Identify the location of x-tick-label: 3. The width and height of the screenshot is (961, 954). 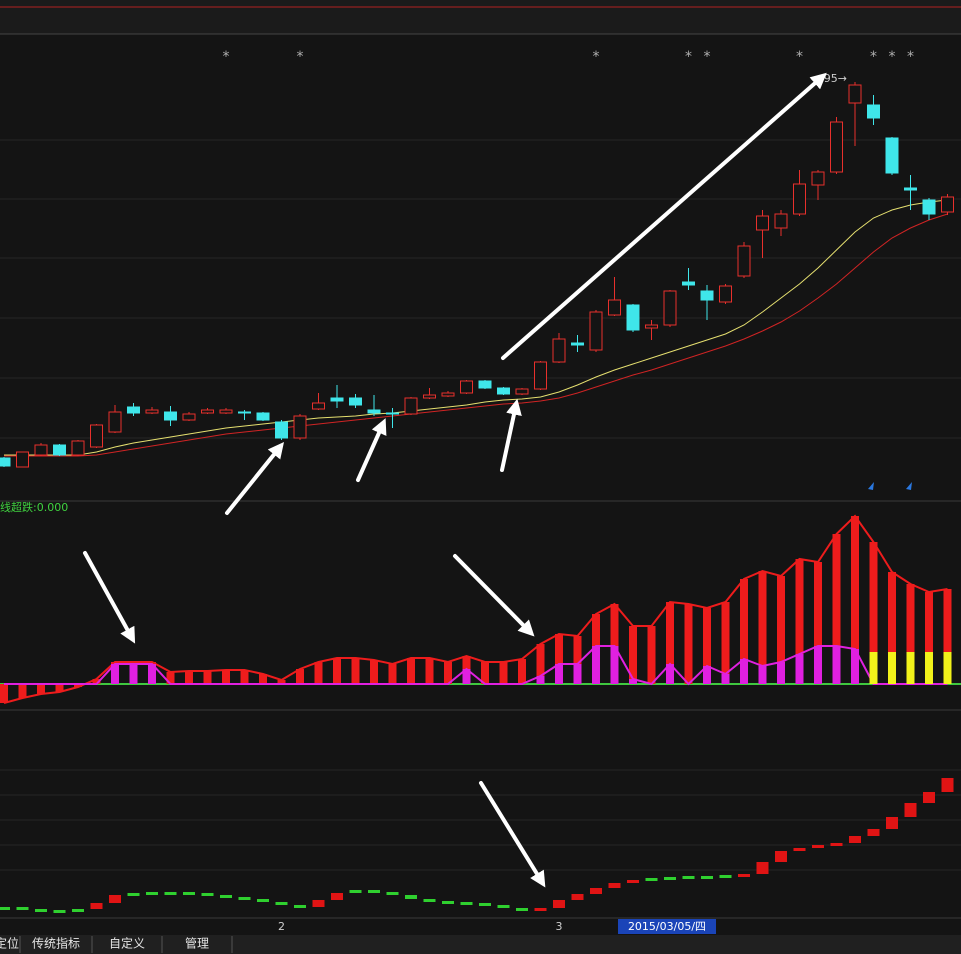
(559, 926).